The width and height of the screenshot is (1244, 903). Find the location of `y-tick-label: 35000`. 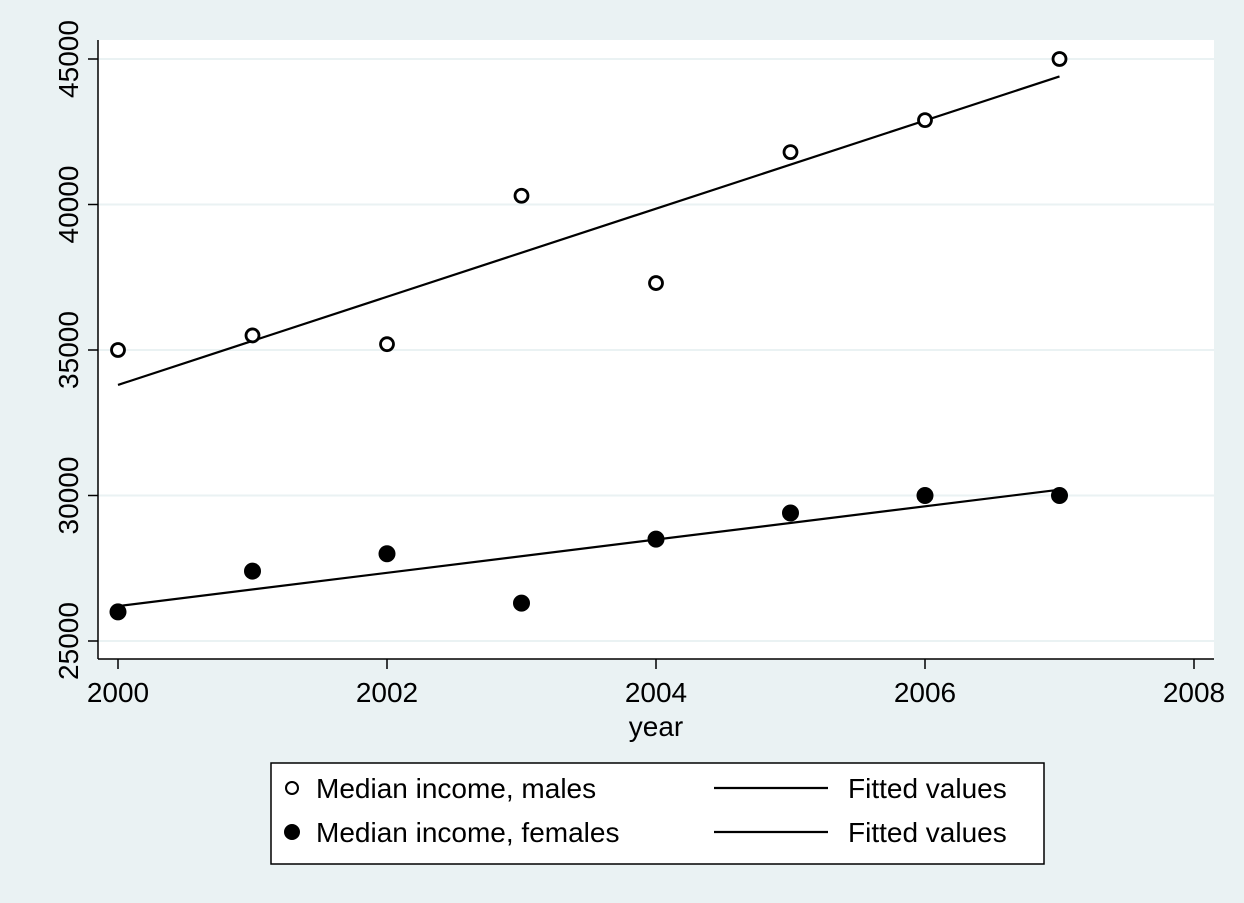

y-tick-label: 35000 is located at coordinates (68, 350).